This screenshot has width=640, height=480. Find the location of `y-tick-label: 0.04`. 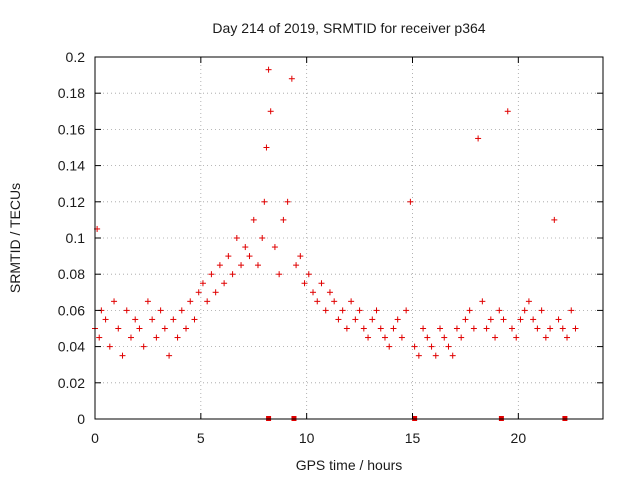

y-tick-label: 0.04 is located at coordinates (71, 347).